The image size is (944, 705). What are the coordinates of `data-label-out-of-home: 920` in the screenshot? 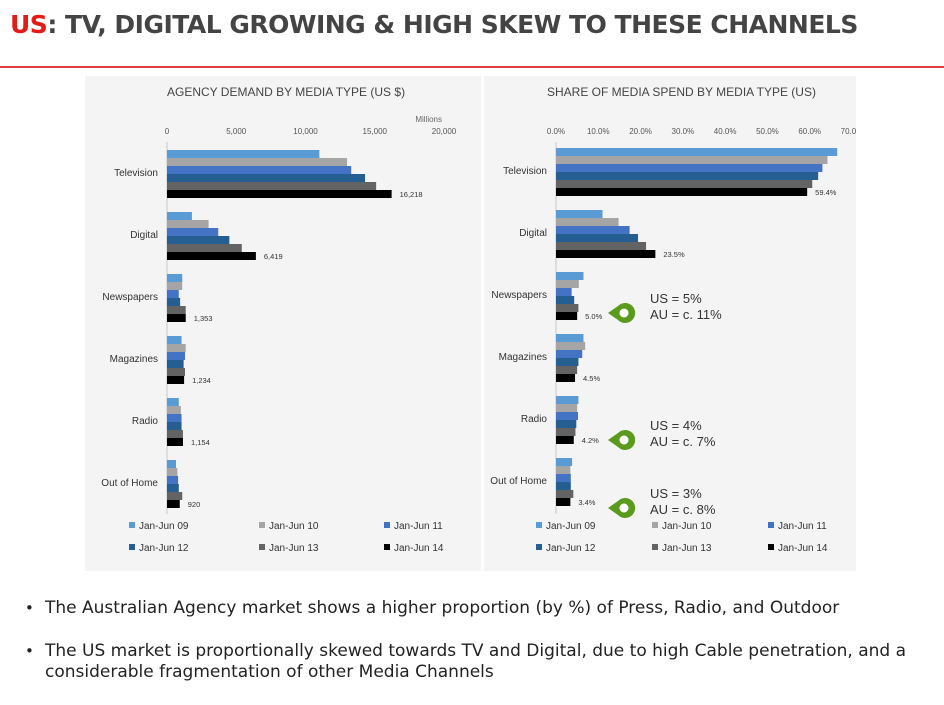 It's located at (194, 504).